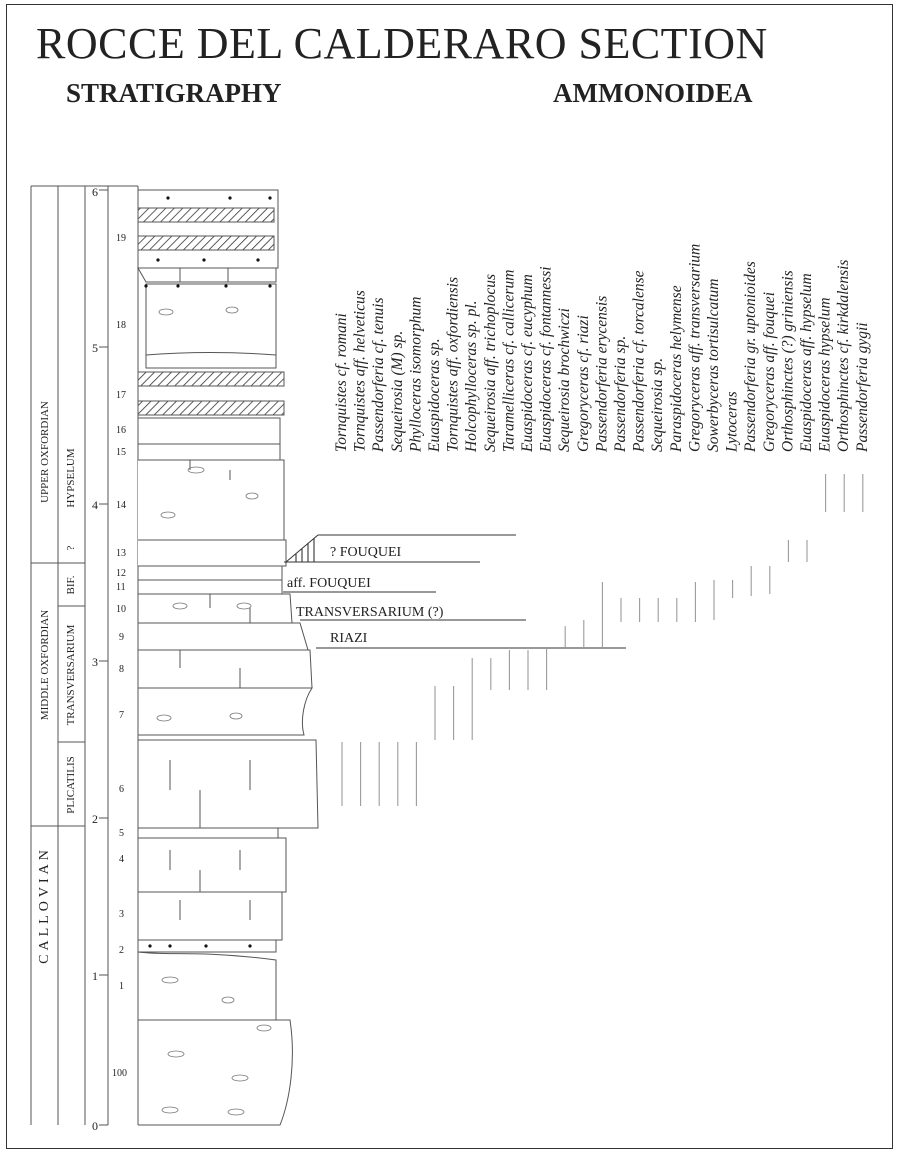  Describe the element at coordinates (121, 452) in the screenshot. I see `bed-15: 15` at that location.